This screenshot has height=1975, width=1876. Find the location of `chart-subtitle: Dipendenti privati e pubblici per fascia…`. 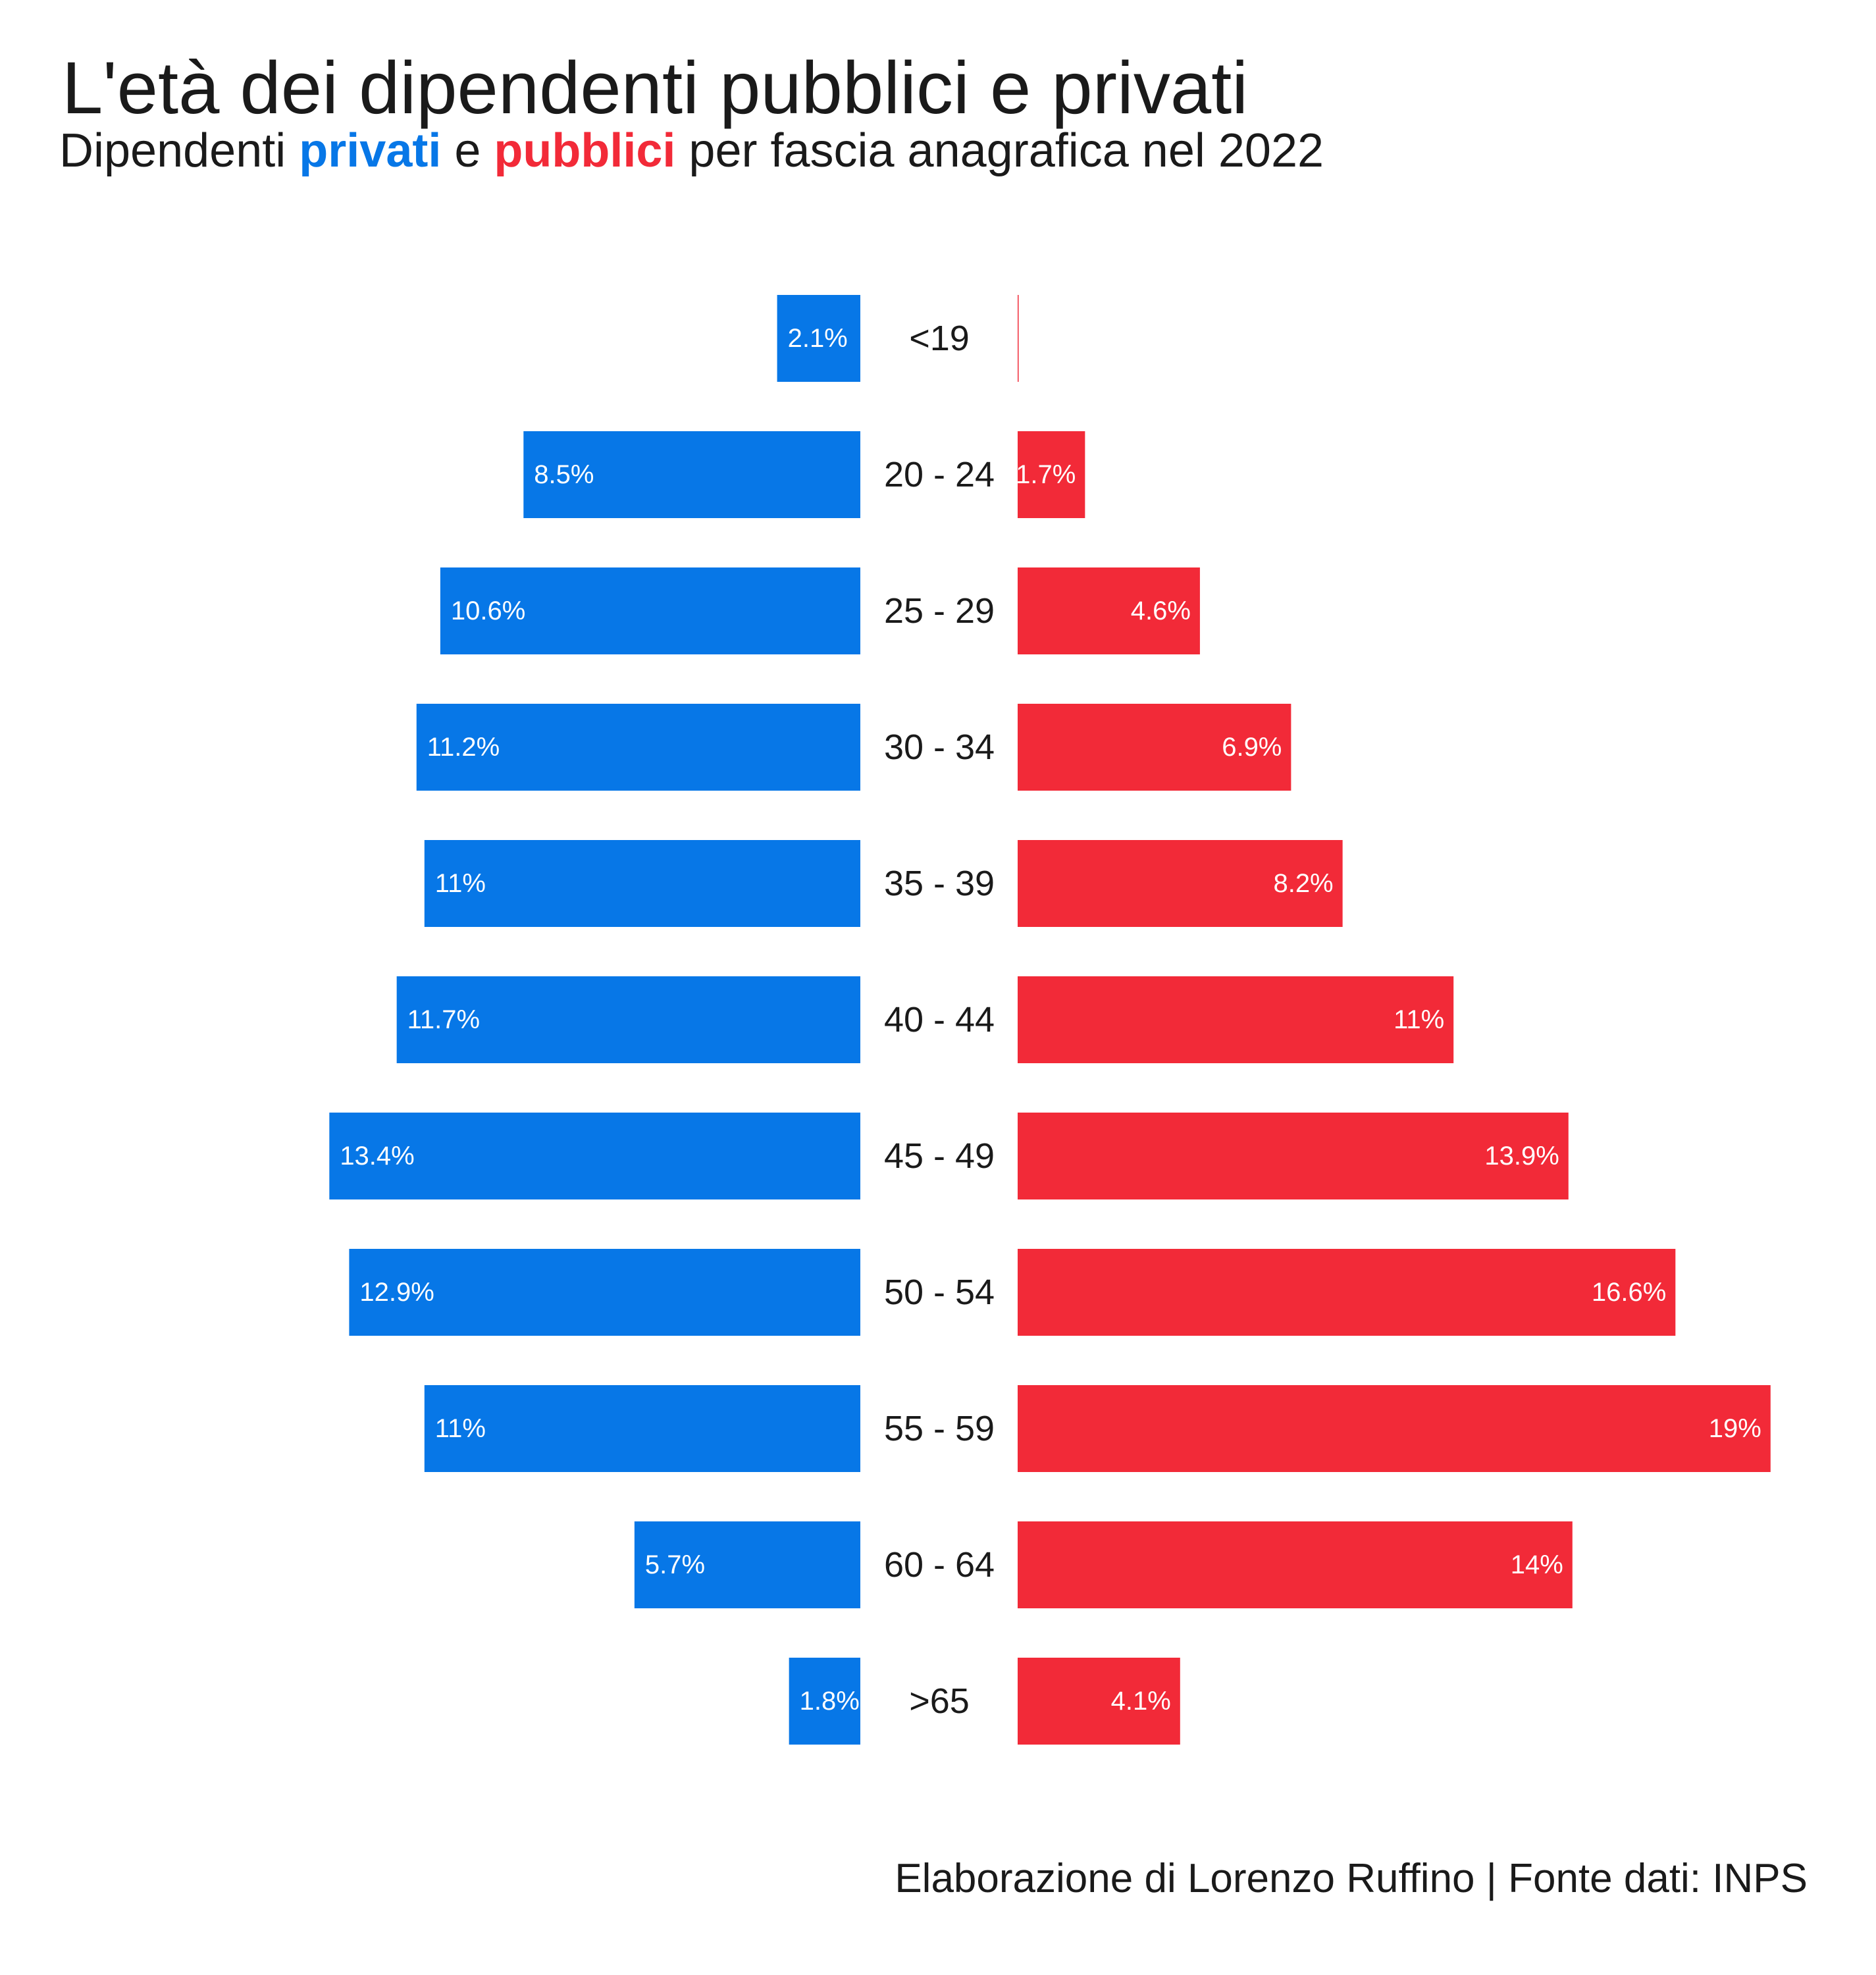

chart-subtitle: Dipendenti privati e pubblici per fascia… is located at coordinates (691, 151).